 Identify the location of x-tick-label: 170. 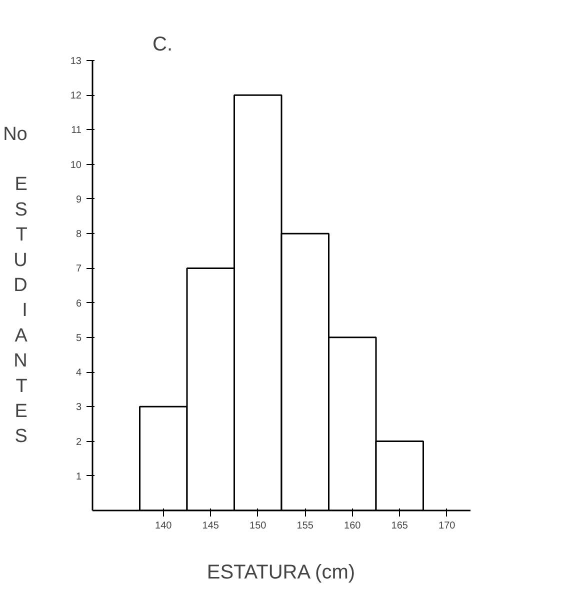
(447, 526).